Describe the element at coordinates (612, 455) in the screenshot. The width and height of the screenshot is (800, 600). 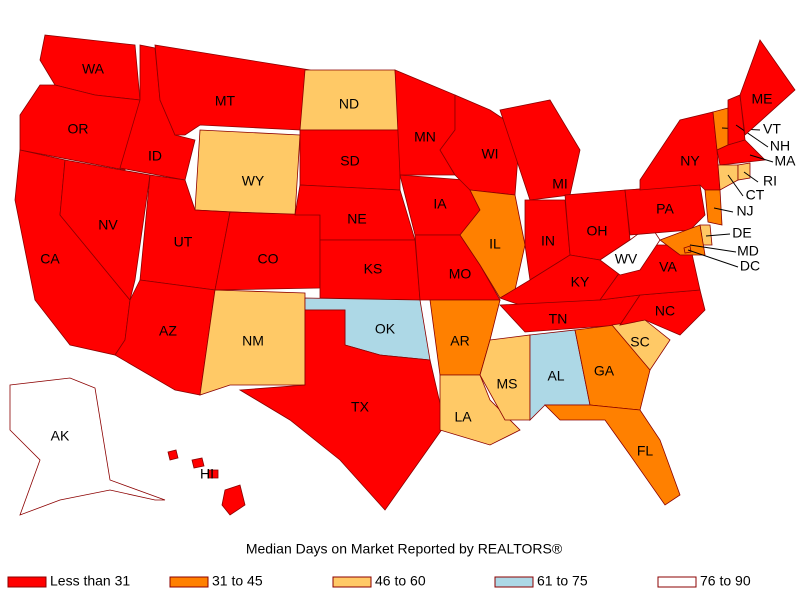
I see `state-fl` at that location.